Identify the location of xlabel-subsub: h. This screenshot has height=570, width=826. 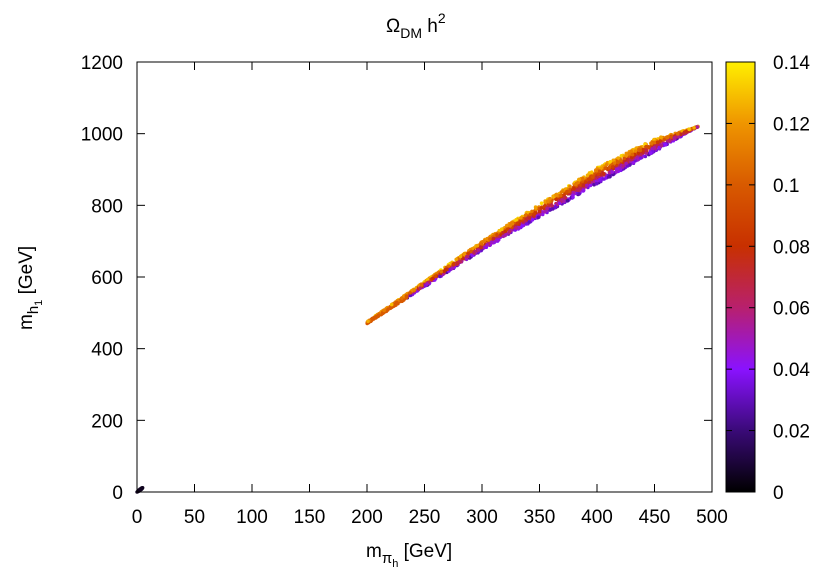
(395, 564).